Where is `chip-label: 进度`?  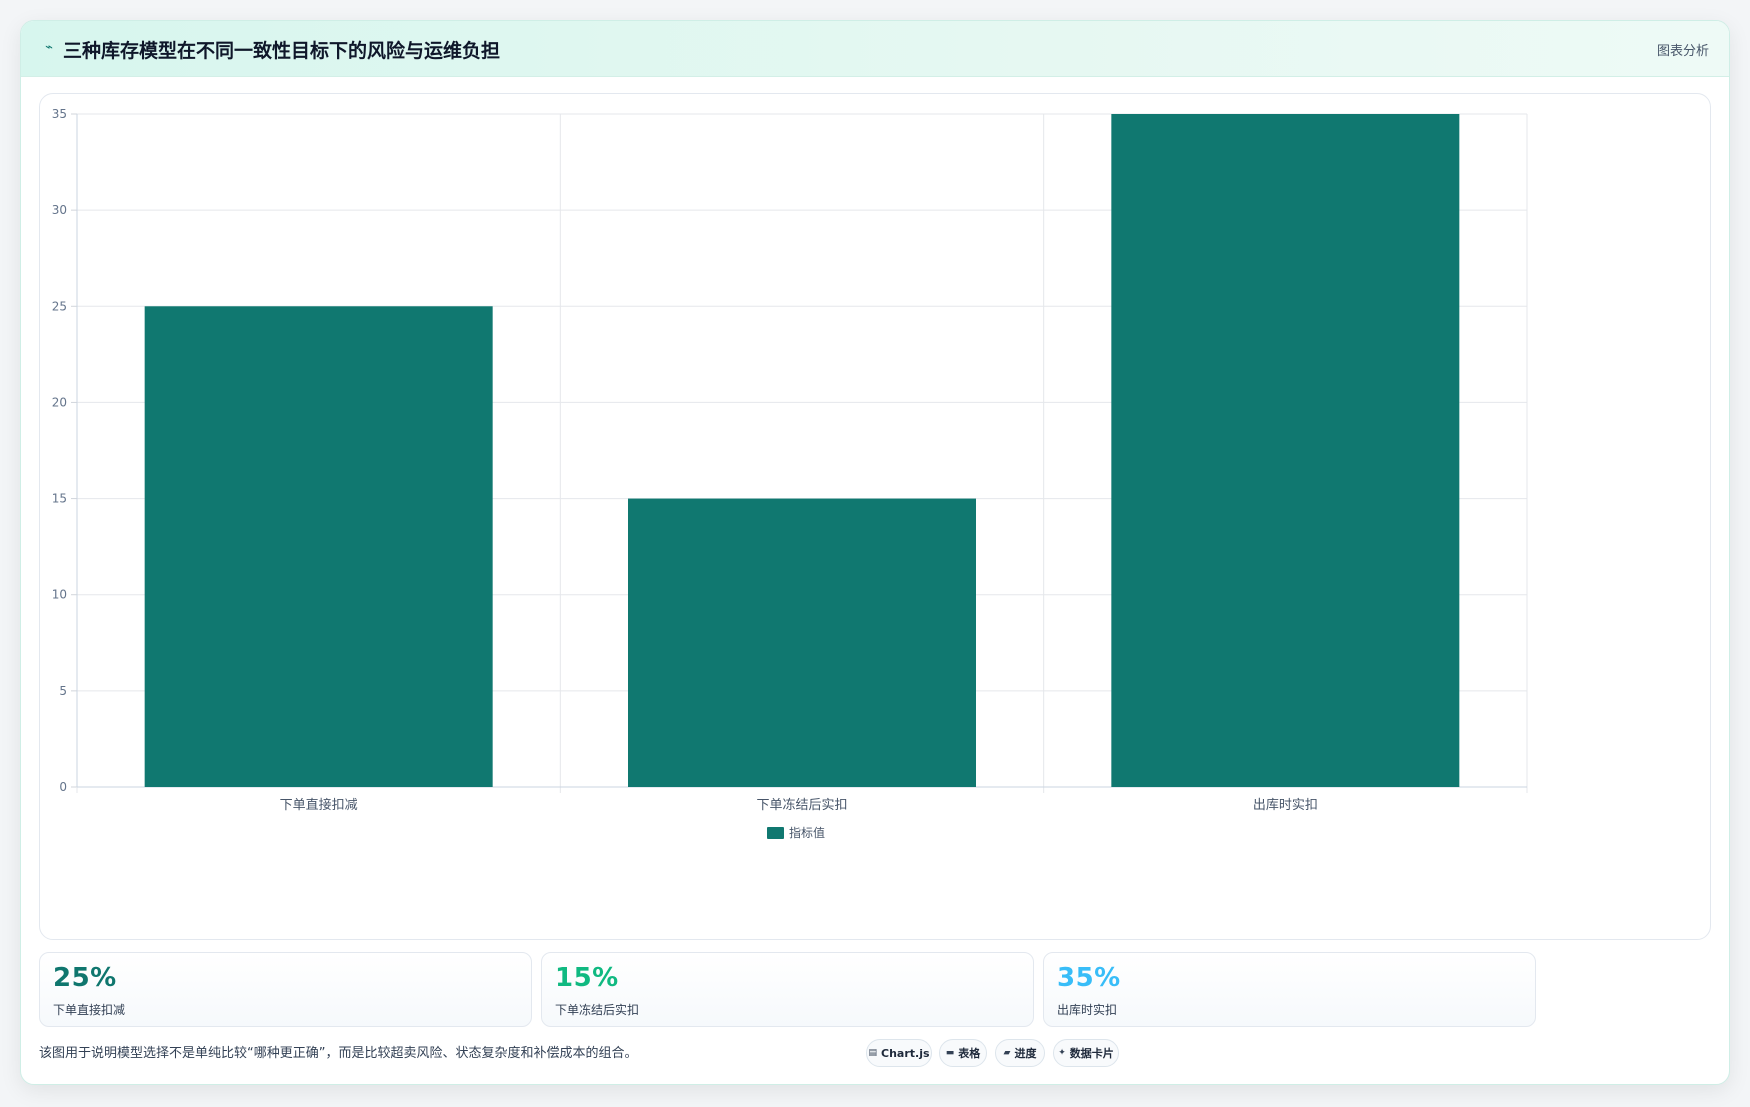 chip-label: 进度 is located at coordinates (1025, 1053).